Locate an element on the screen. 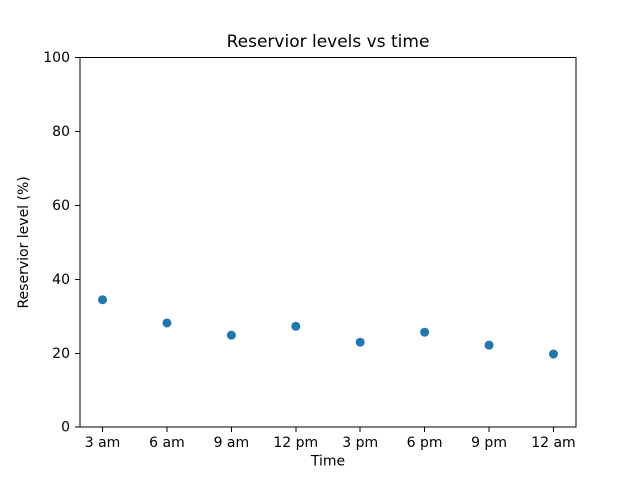  y-tick-label: 40 is located at coordinates (61, 280).